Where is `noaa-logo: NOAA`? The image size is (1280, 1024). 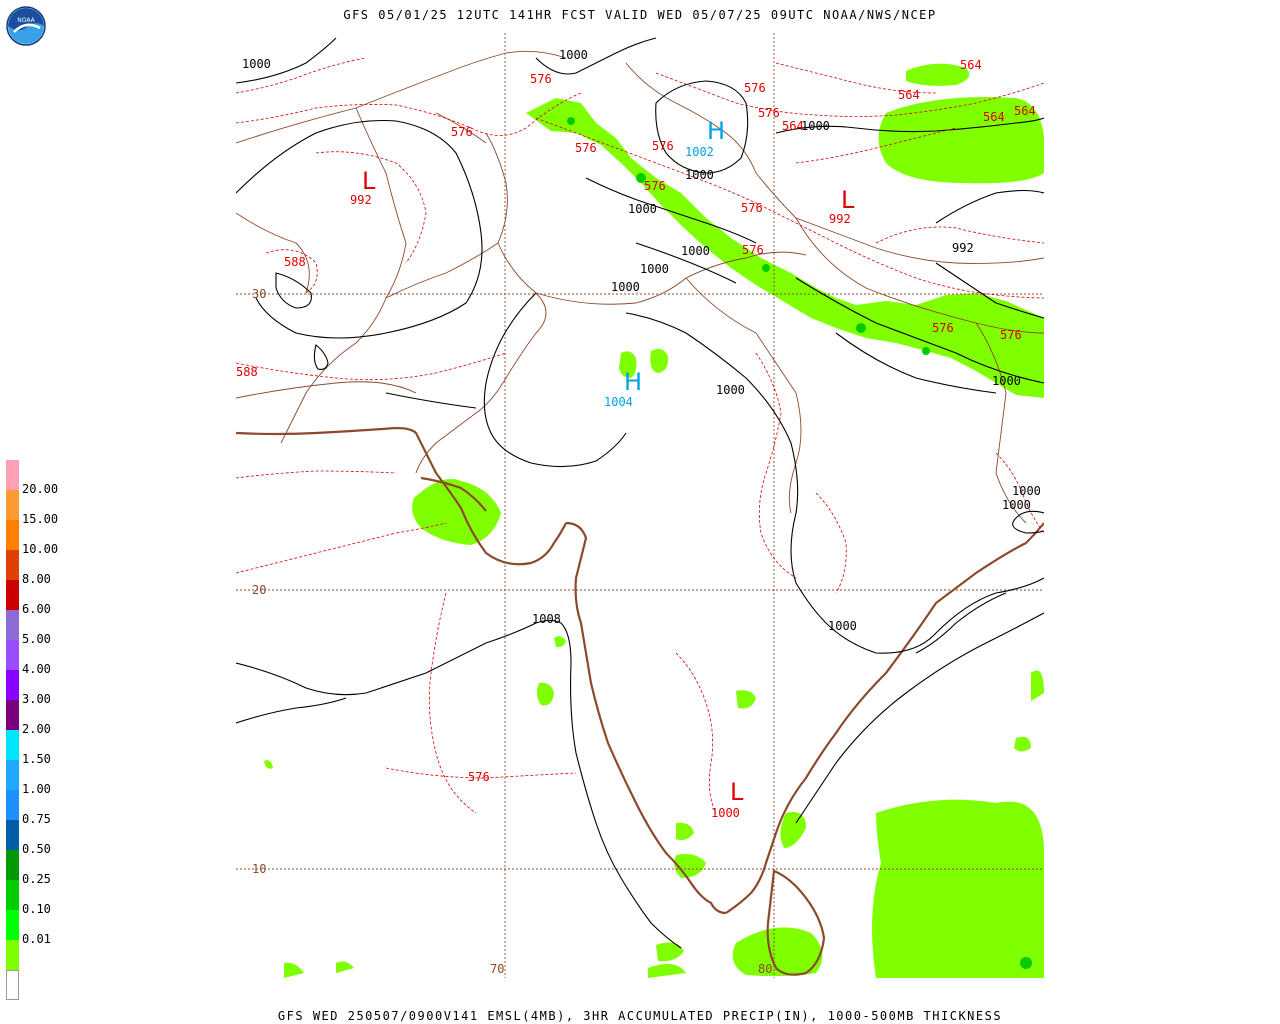 noaa-logo: NOAA is located at coordinates (26, 26).